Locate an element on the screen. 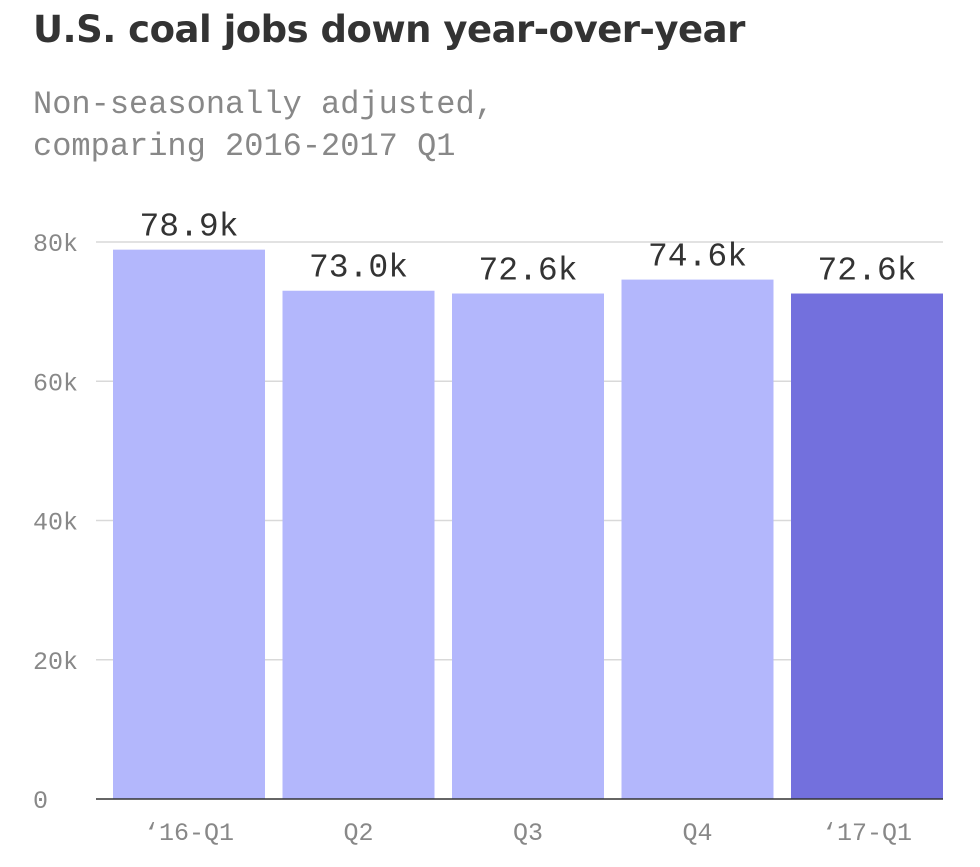  y-tick-label: 80k is located at coordinates (55, 244).